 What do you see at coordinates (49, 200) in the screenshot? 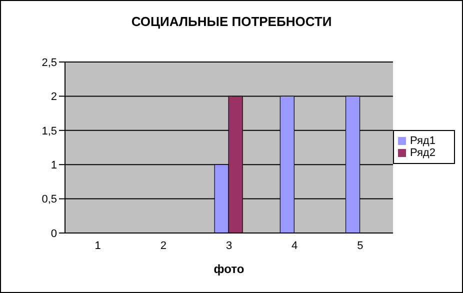
I see `y-tick-label: 0,5` at bounding box center [49, 200].